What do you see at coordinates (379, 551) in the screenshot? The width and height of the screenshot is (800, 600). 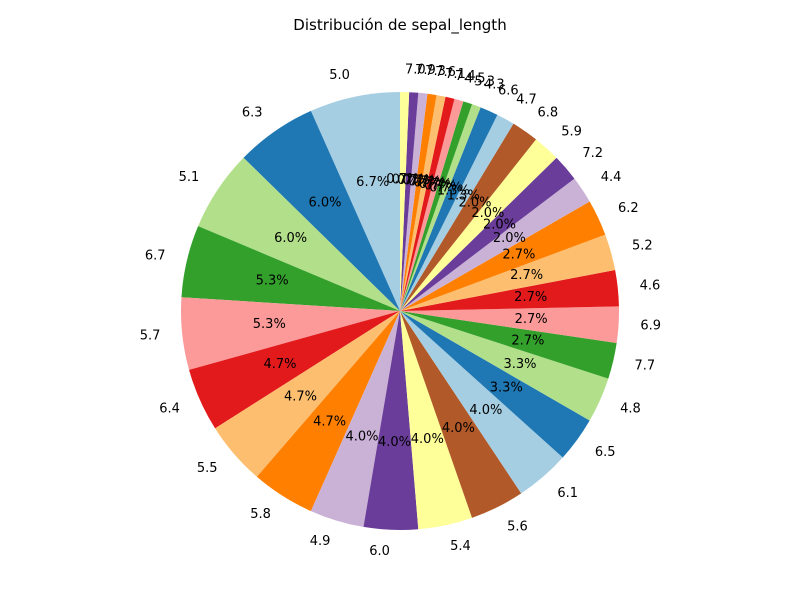 I see `category-label-6.0: 6.0` at bounding box center [379, 551].